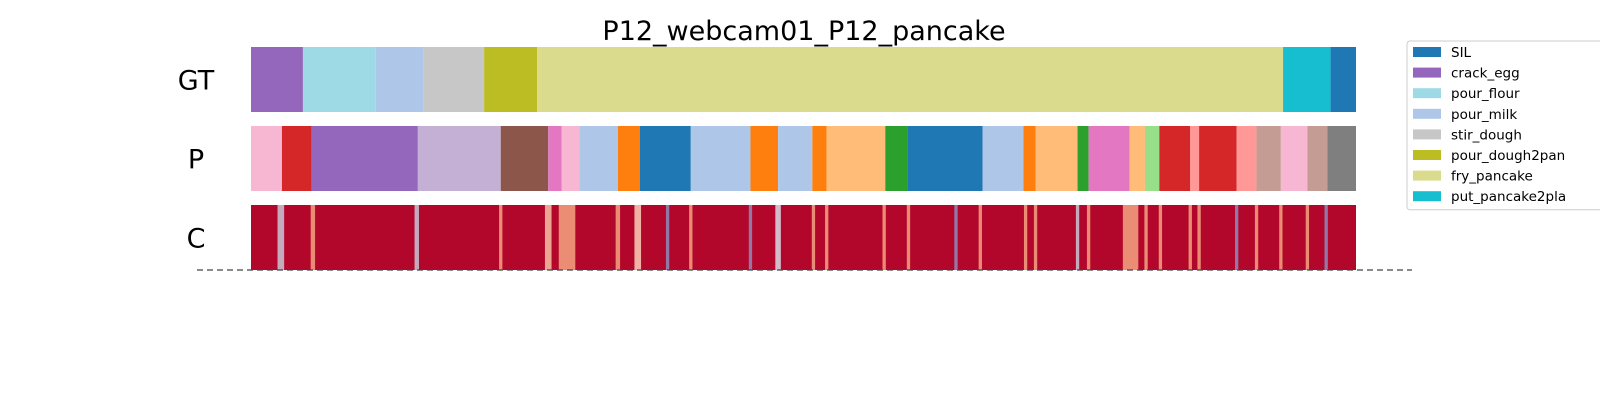  Describe the element at coordinates (1485, 74) in the screenshot. I see `legend-label: crack_egg` at that location.